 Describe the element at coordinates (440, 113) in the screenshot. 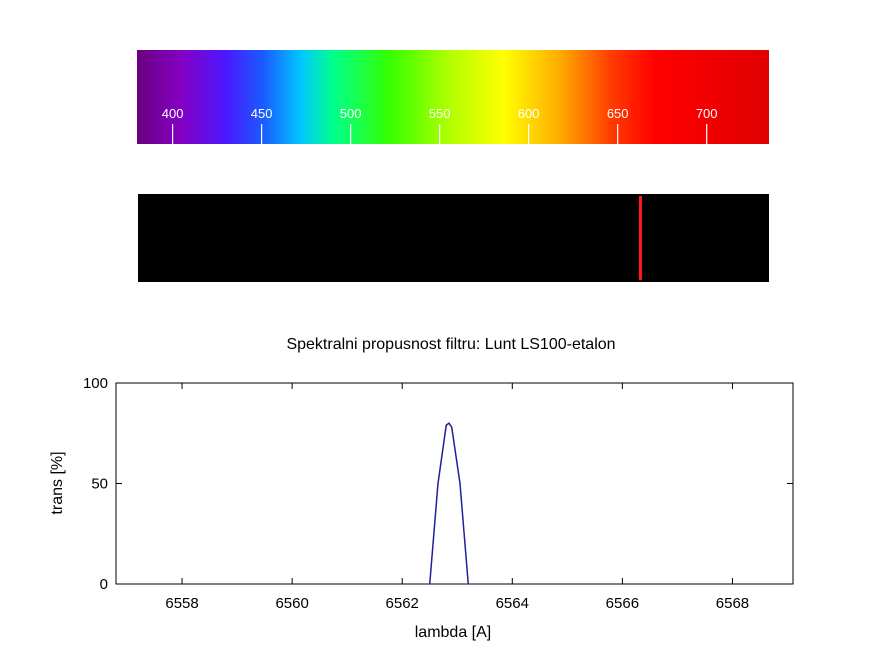

I see `spectrum-tick-label: 550` at that location.